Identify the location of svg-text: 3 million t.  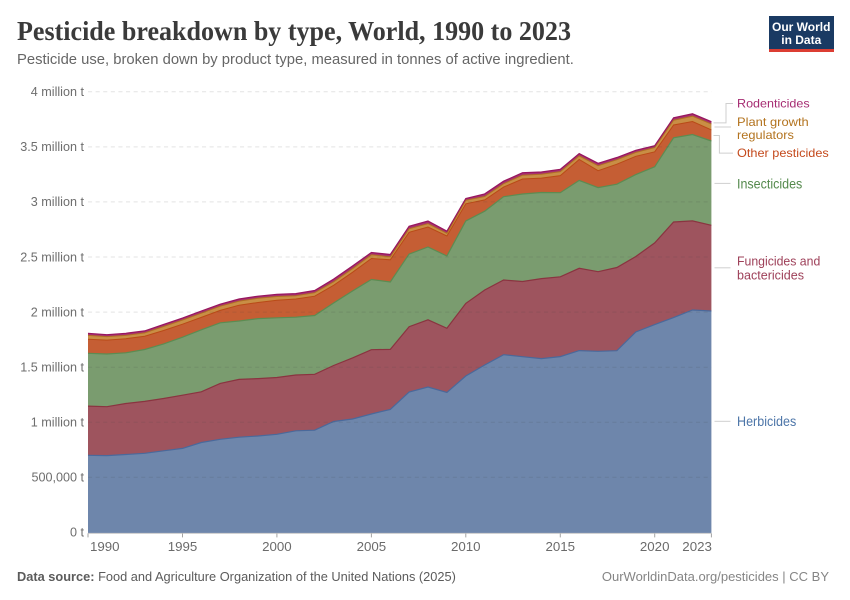
(58, 202).